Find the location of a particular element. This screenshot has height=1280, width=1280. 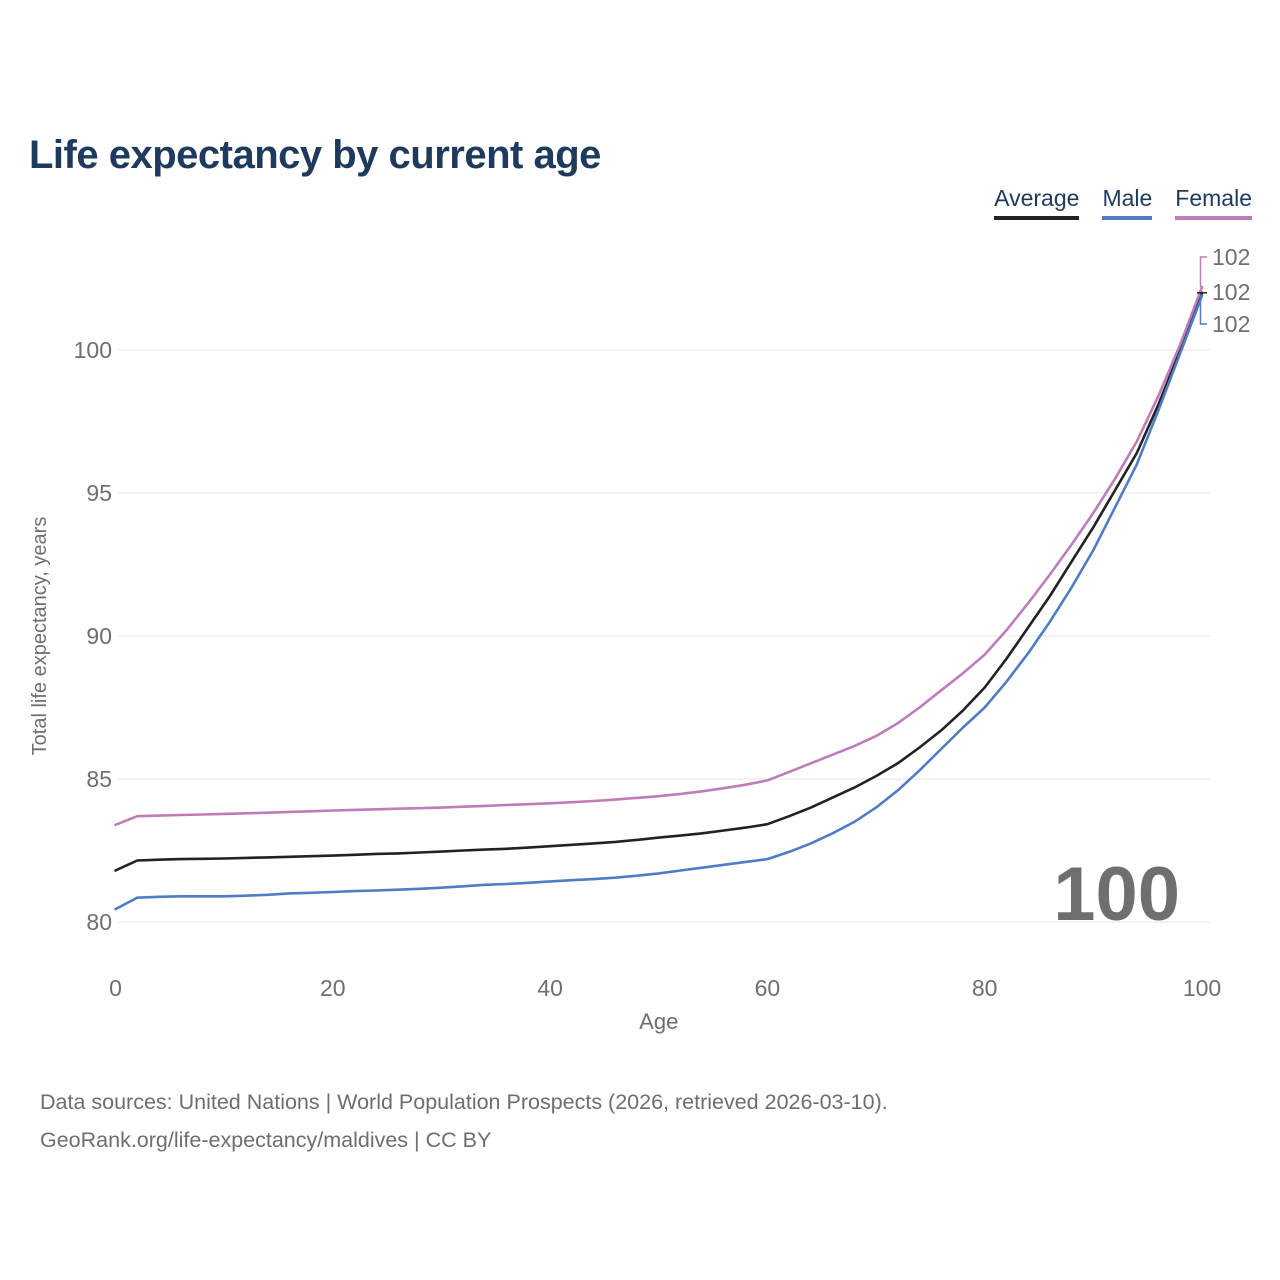

legend-item-average: Average is located at coordinates (1037, 203).